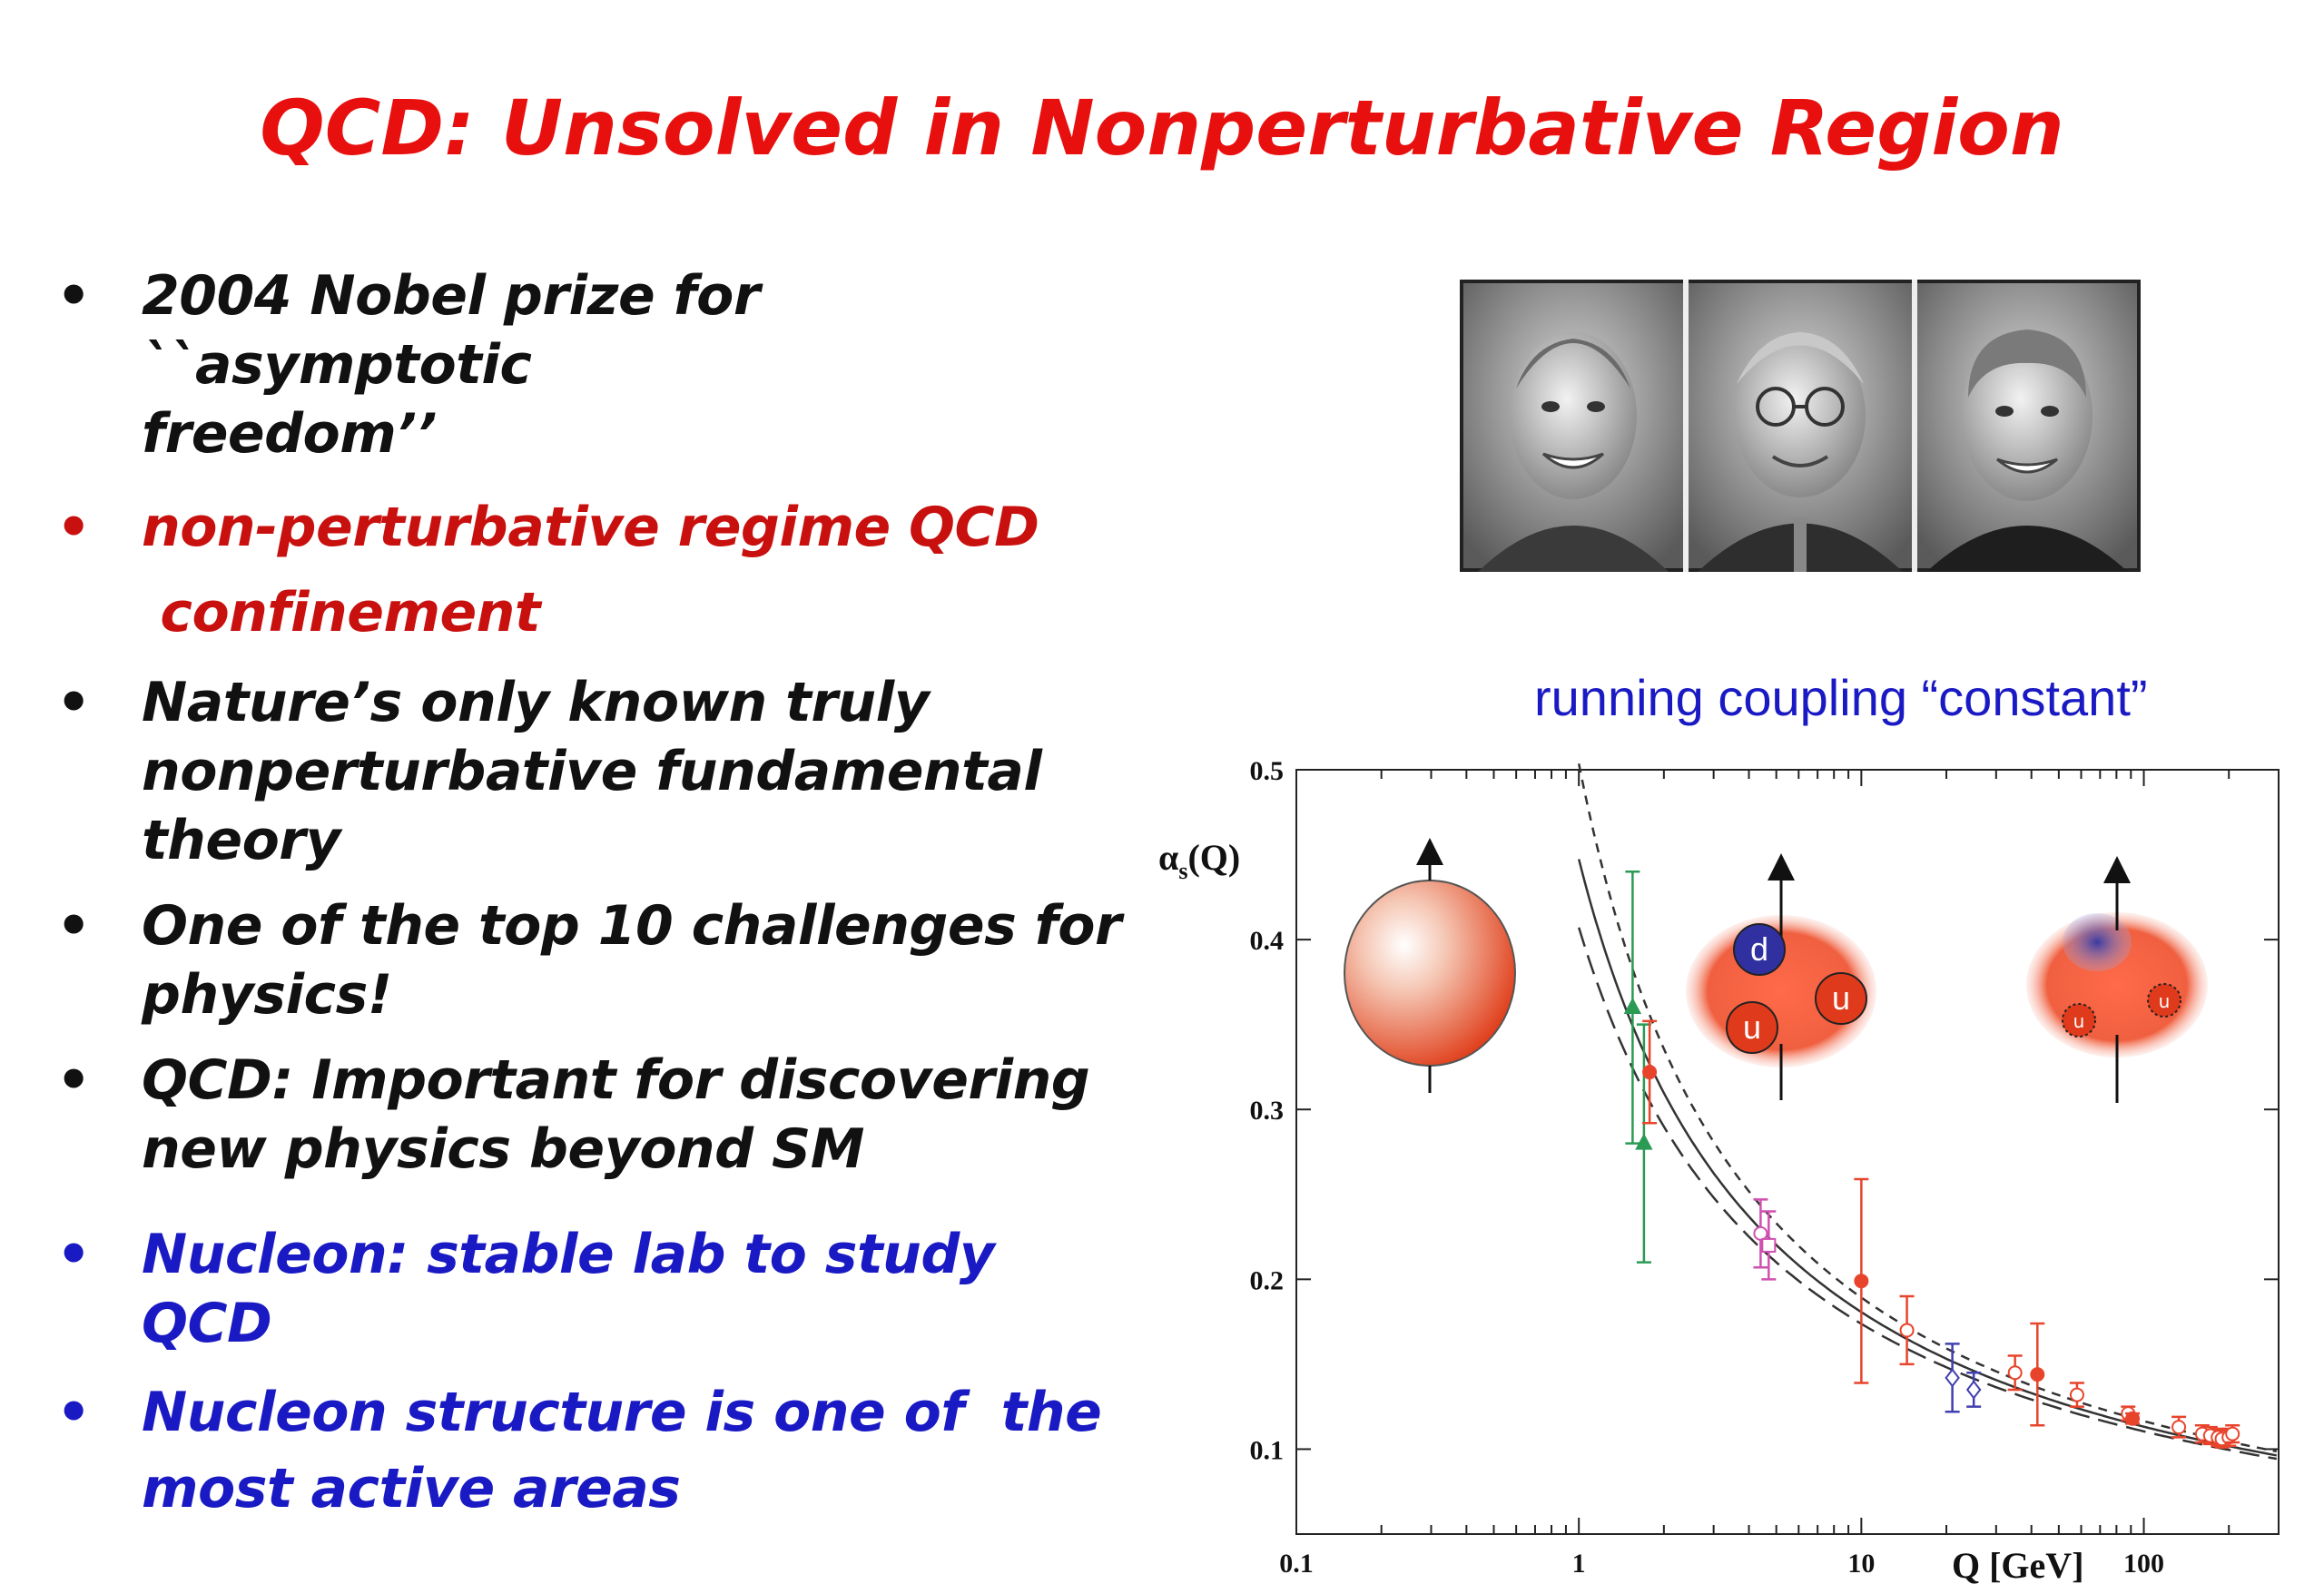 The width and height of the screenshot is (2324, 1584). Describe the element at coordinates (568, 1289) in the screenshot. I see `bullet-line: Nucleon: stable lab to study QCD` at that location.